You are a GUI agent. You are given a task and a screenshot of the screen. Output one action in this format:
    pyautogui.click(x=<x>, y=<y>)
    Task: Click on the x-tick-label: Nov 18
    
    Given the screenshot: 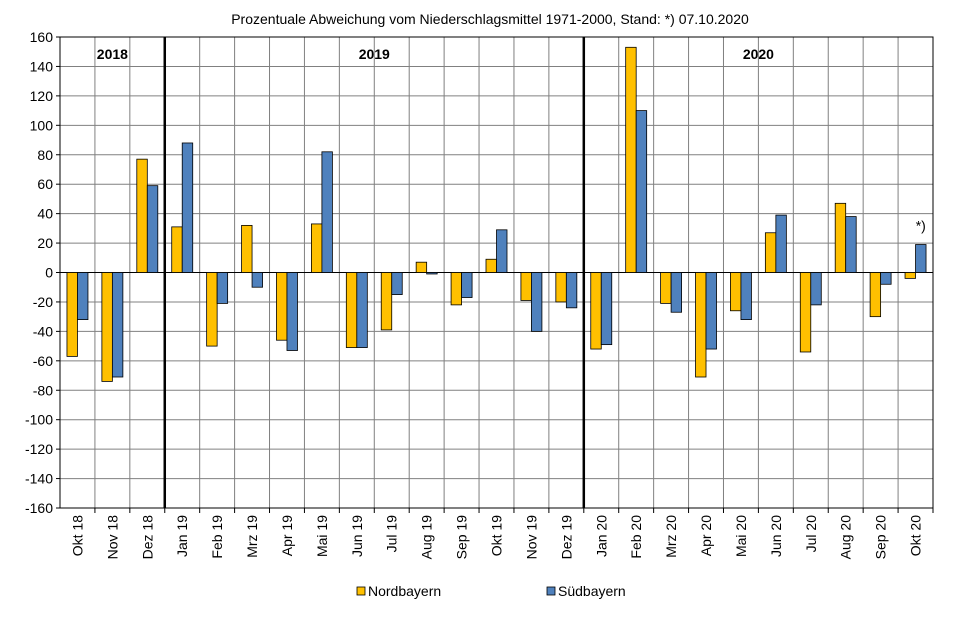 What is the action you would take?
    pyautogui.click(x=112, y=537)
    